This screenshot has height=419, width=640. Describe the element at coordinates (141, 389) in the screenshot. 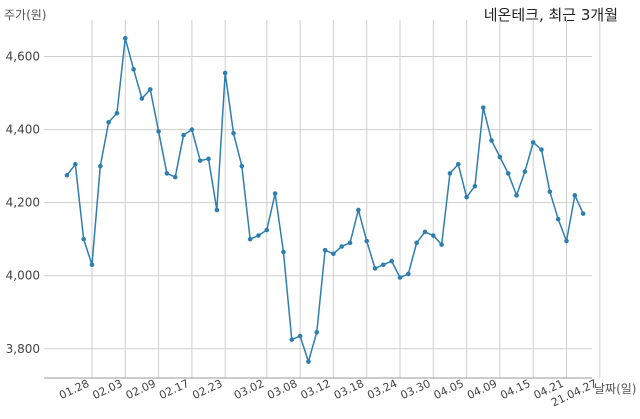

I see `x-tick-label: 02.09` at that location.